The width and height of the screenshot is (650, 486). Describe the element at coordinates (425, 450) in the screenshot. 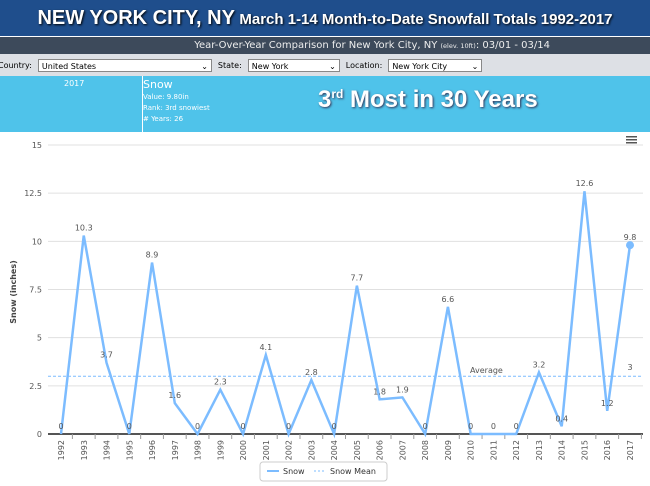

I see `x-tick-label: 2008` at that location.